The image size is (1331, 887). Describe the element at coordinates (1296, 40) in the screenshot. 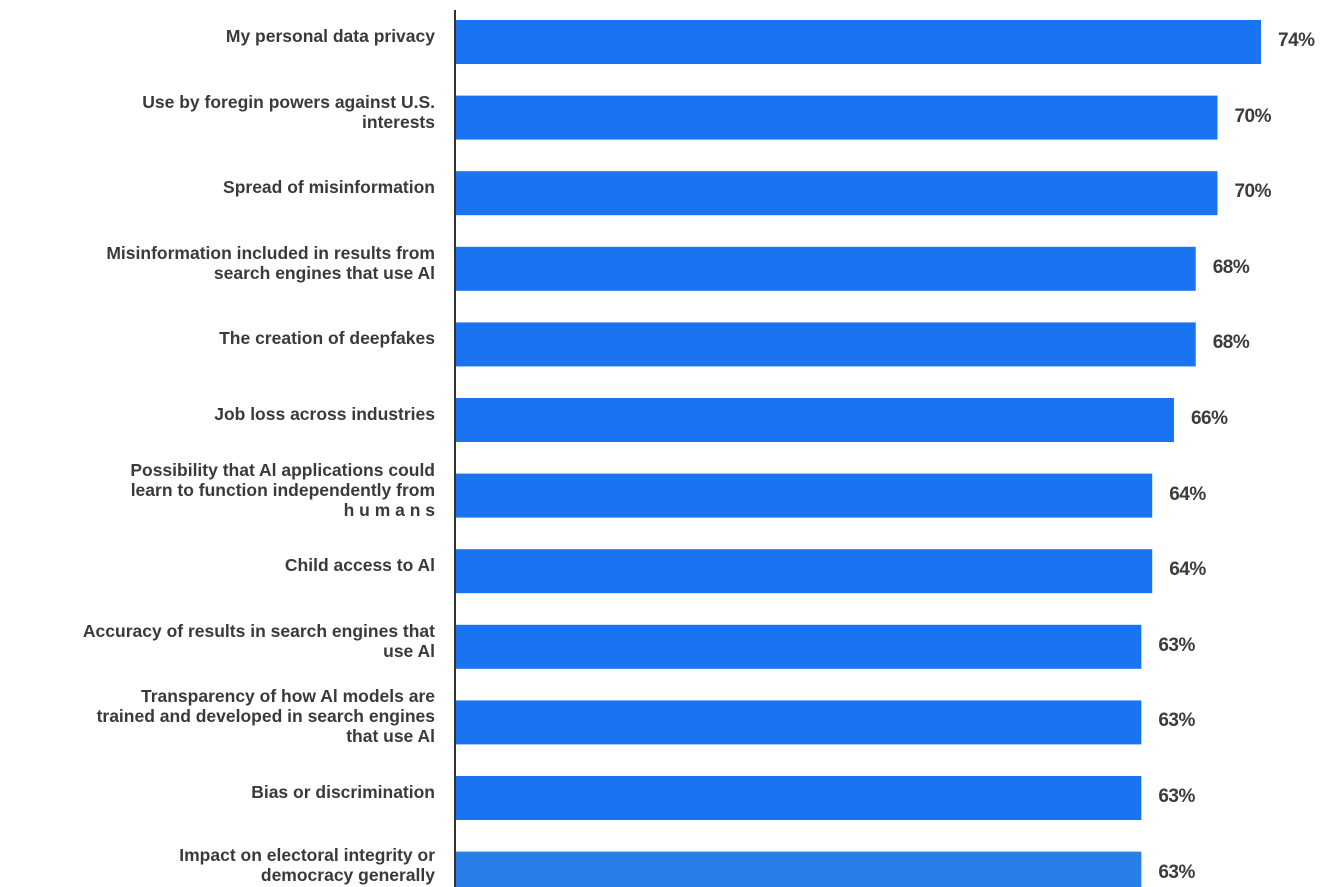

I see `value-label: 74%` at that location.